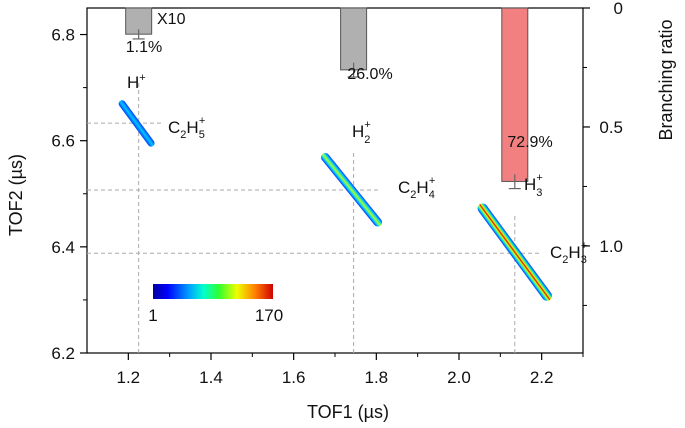 The height and width of the screenshot is (428, 685). I want to click on y-tick-label: 6.8, so click(63, 35).